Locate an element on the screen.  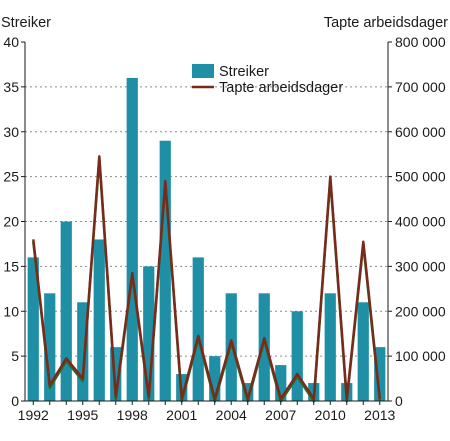
x-tick-label: 2001 is located at coordinates (181, 415).